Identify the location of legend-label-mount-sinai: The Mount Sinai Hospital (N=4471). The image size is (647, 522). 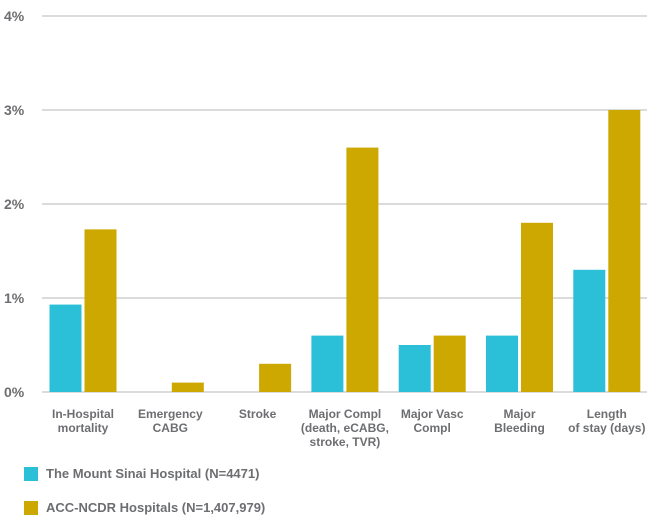
(153, 473).